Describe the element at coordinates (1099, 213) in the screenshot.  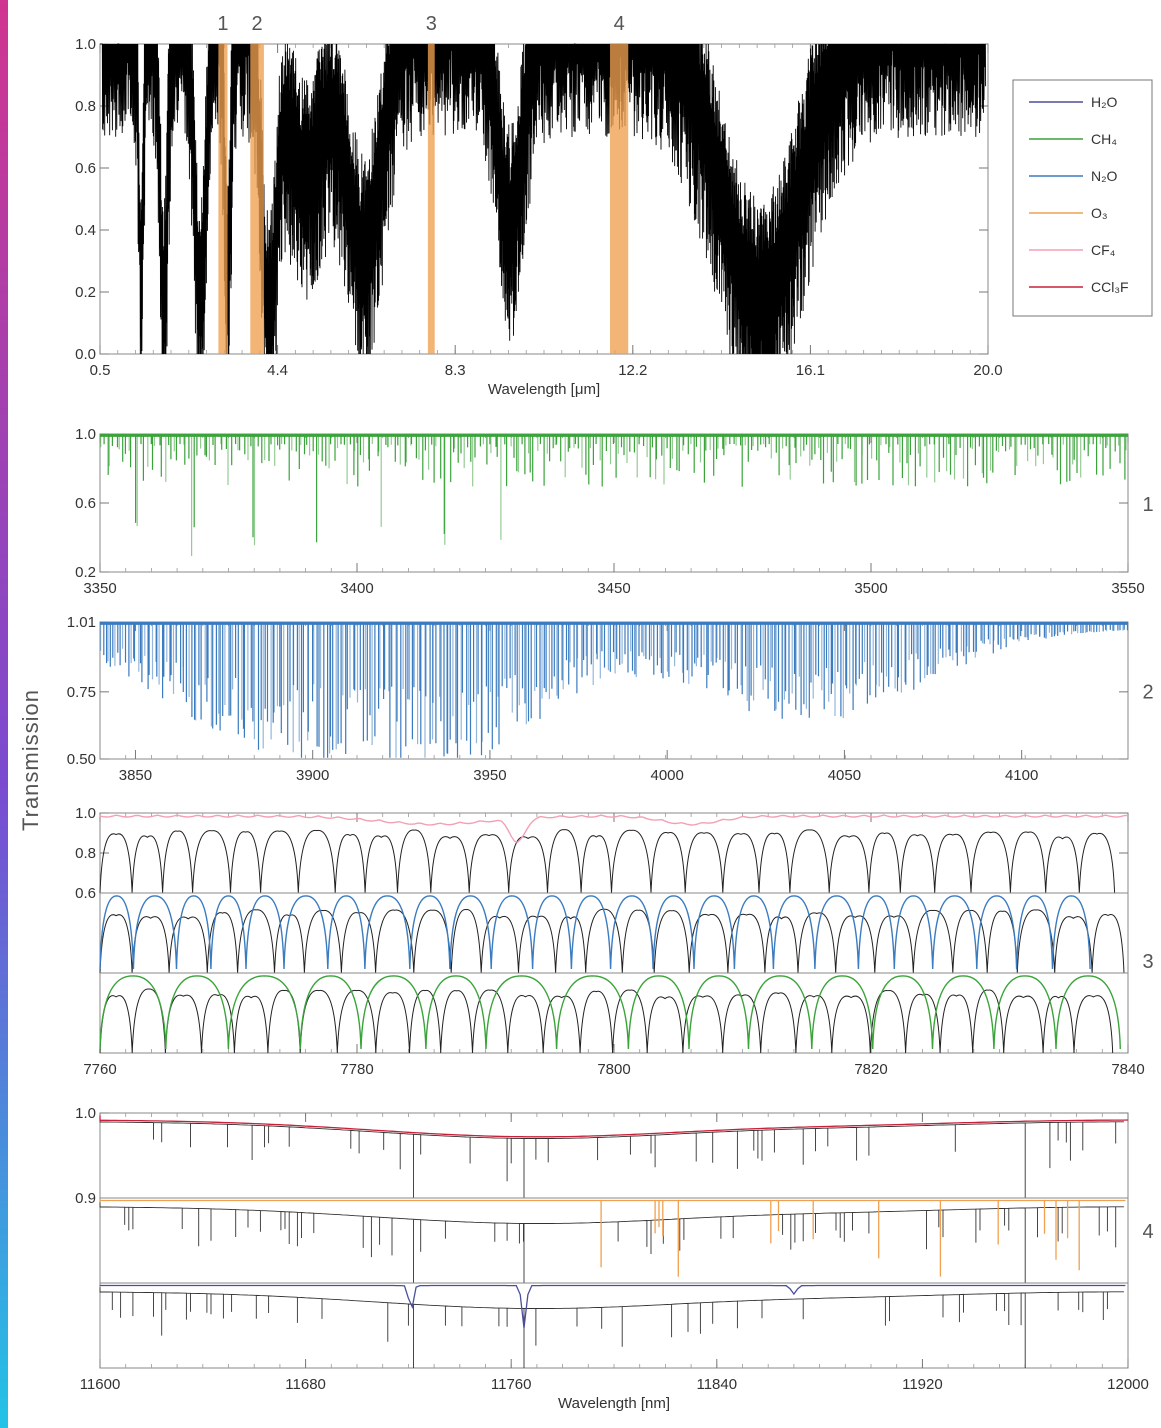
I see `legend-label: O₃` at that location.